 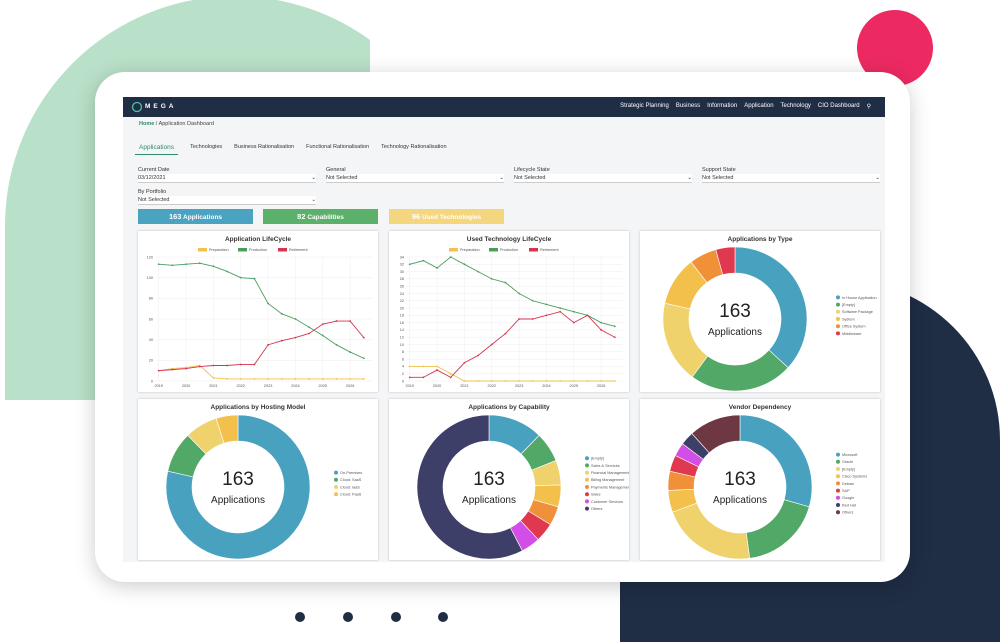 What do you see at coordinates (137, 107) in the screenshot?
I see `logo` at bounding box center [137, 107].